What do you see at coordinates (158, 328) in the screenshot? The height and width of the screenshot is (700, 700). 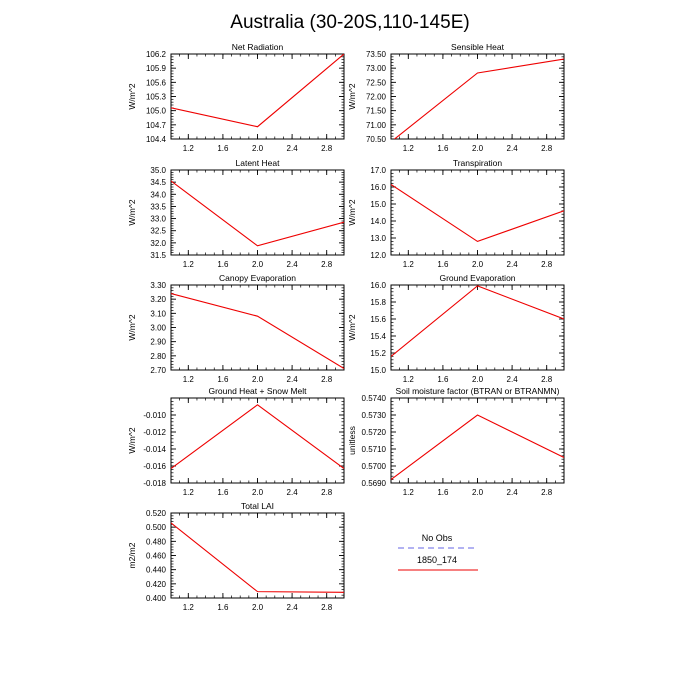 I see `canopy-evaporation-ytick-label: 3.00` at bounding box center [158, 328].